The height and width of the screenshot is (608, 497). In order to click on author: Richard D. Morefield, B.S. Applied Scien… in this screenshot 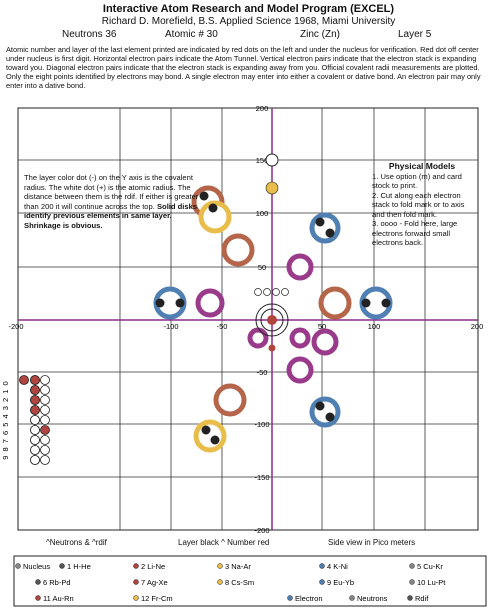, I will do `click(248, 21)`.